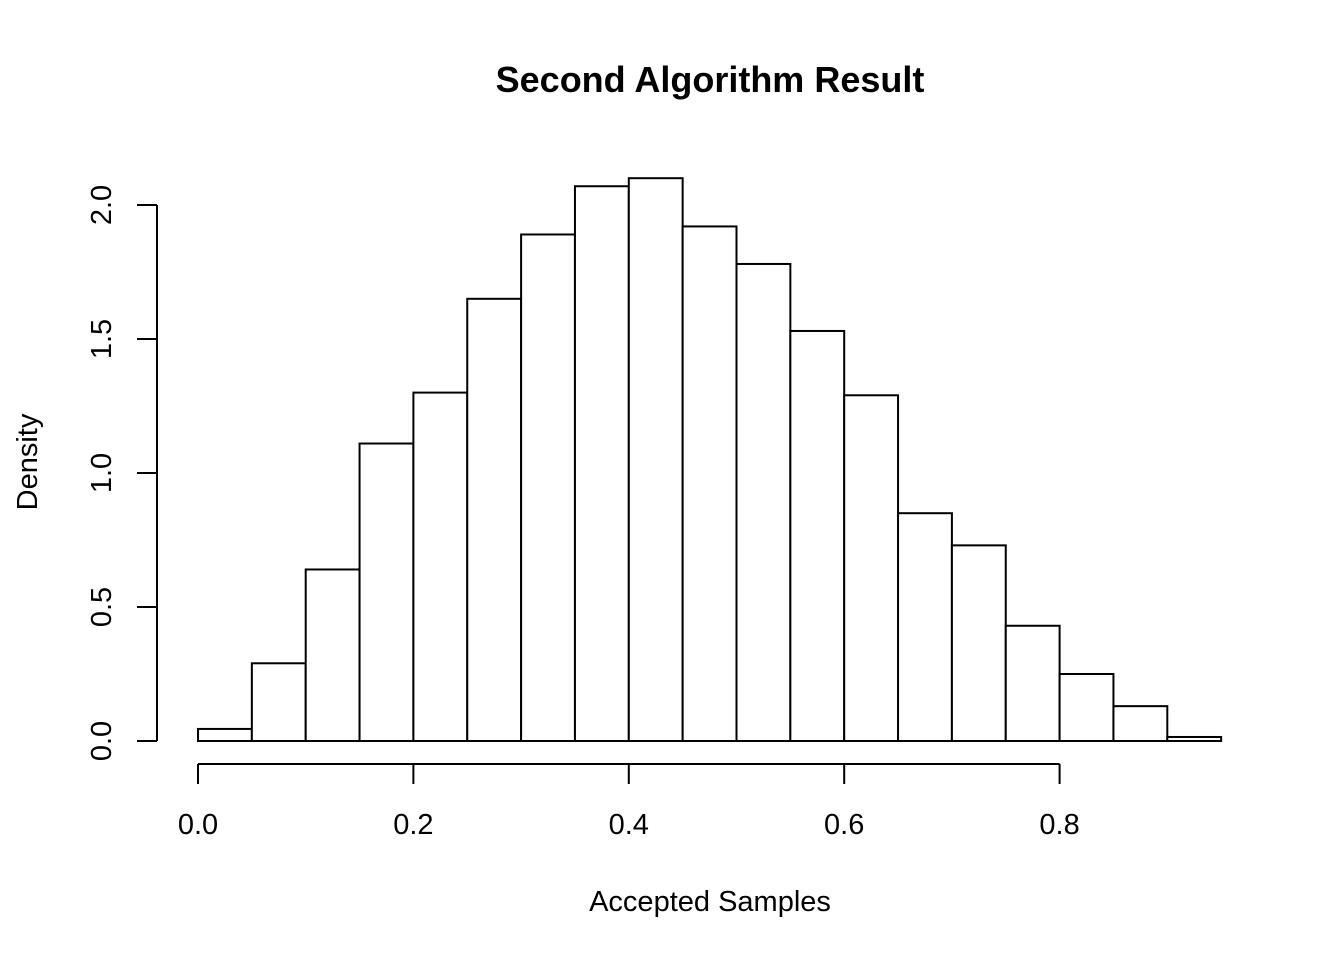 This screenshot has width=1344, height=960. What do you see at coordinates (28, 461) in the screenshot?
I see `y-axis-label: Density` at bounding box center [28, 461].